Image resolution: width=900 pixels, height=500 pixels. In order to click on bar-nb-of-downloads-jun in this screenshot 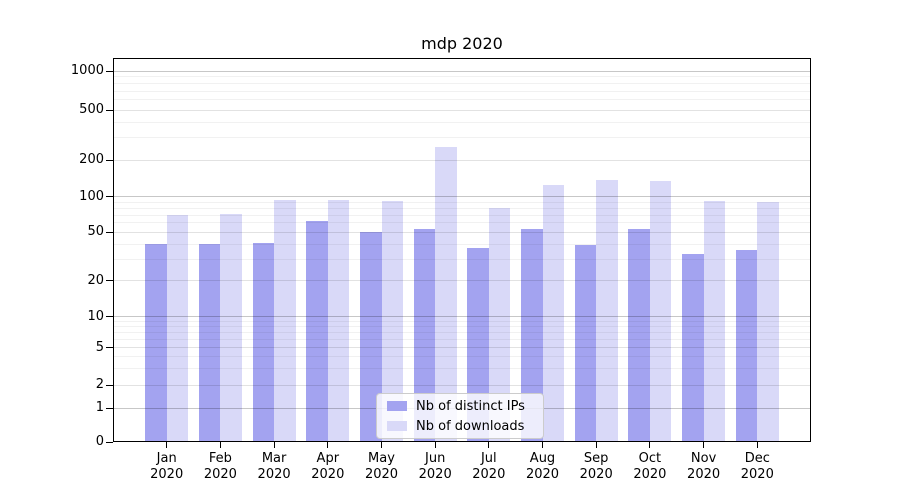, I will do `click(446, 294)`.